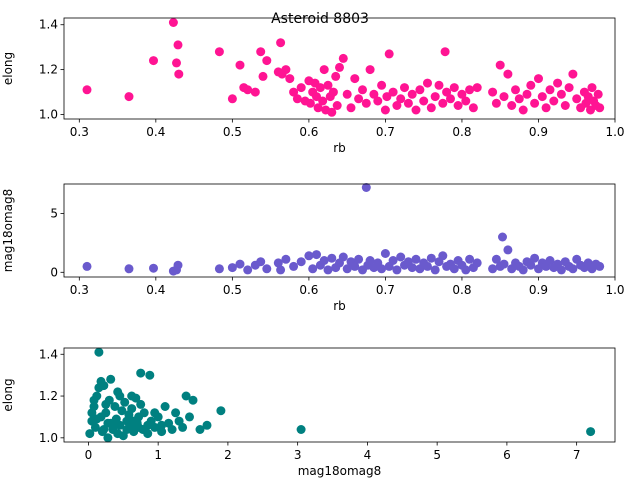 The image size is (640, 480). What do you see at coordinates (538, 290) in the screenshot?
I see `x-tick-label: 0.9` at bounding box center [538, 290].